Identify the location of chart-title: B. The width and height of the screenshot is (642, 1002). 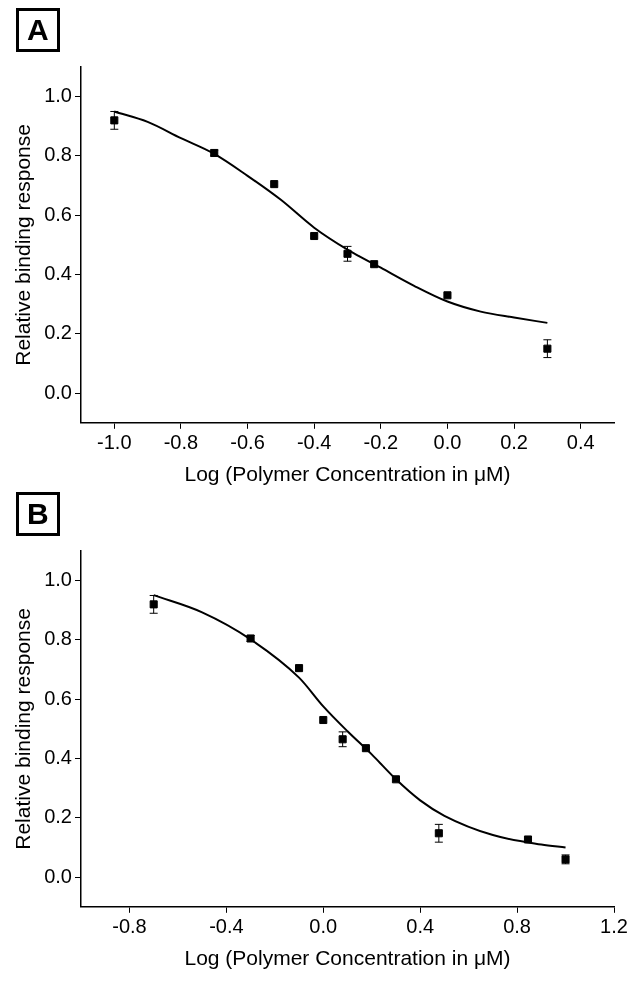
(38, 514).